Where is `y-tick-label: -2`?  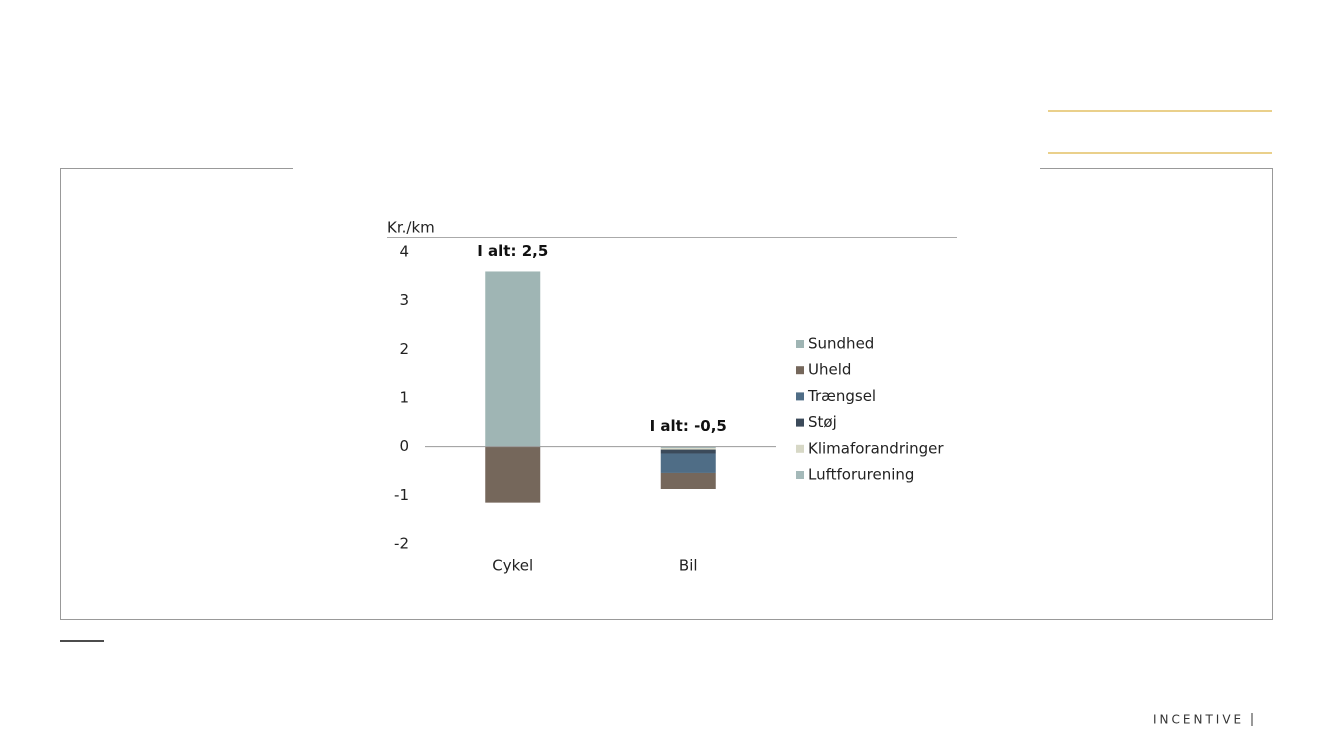
y-tick-label: -2 is located at coordinates (401, 544).